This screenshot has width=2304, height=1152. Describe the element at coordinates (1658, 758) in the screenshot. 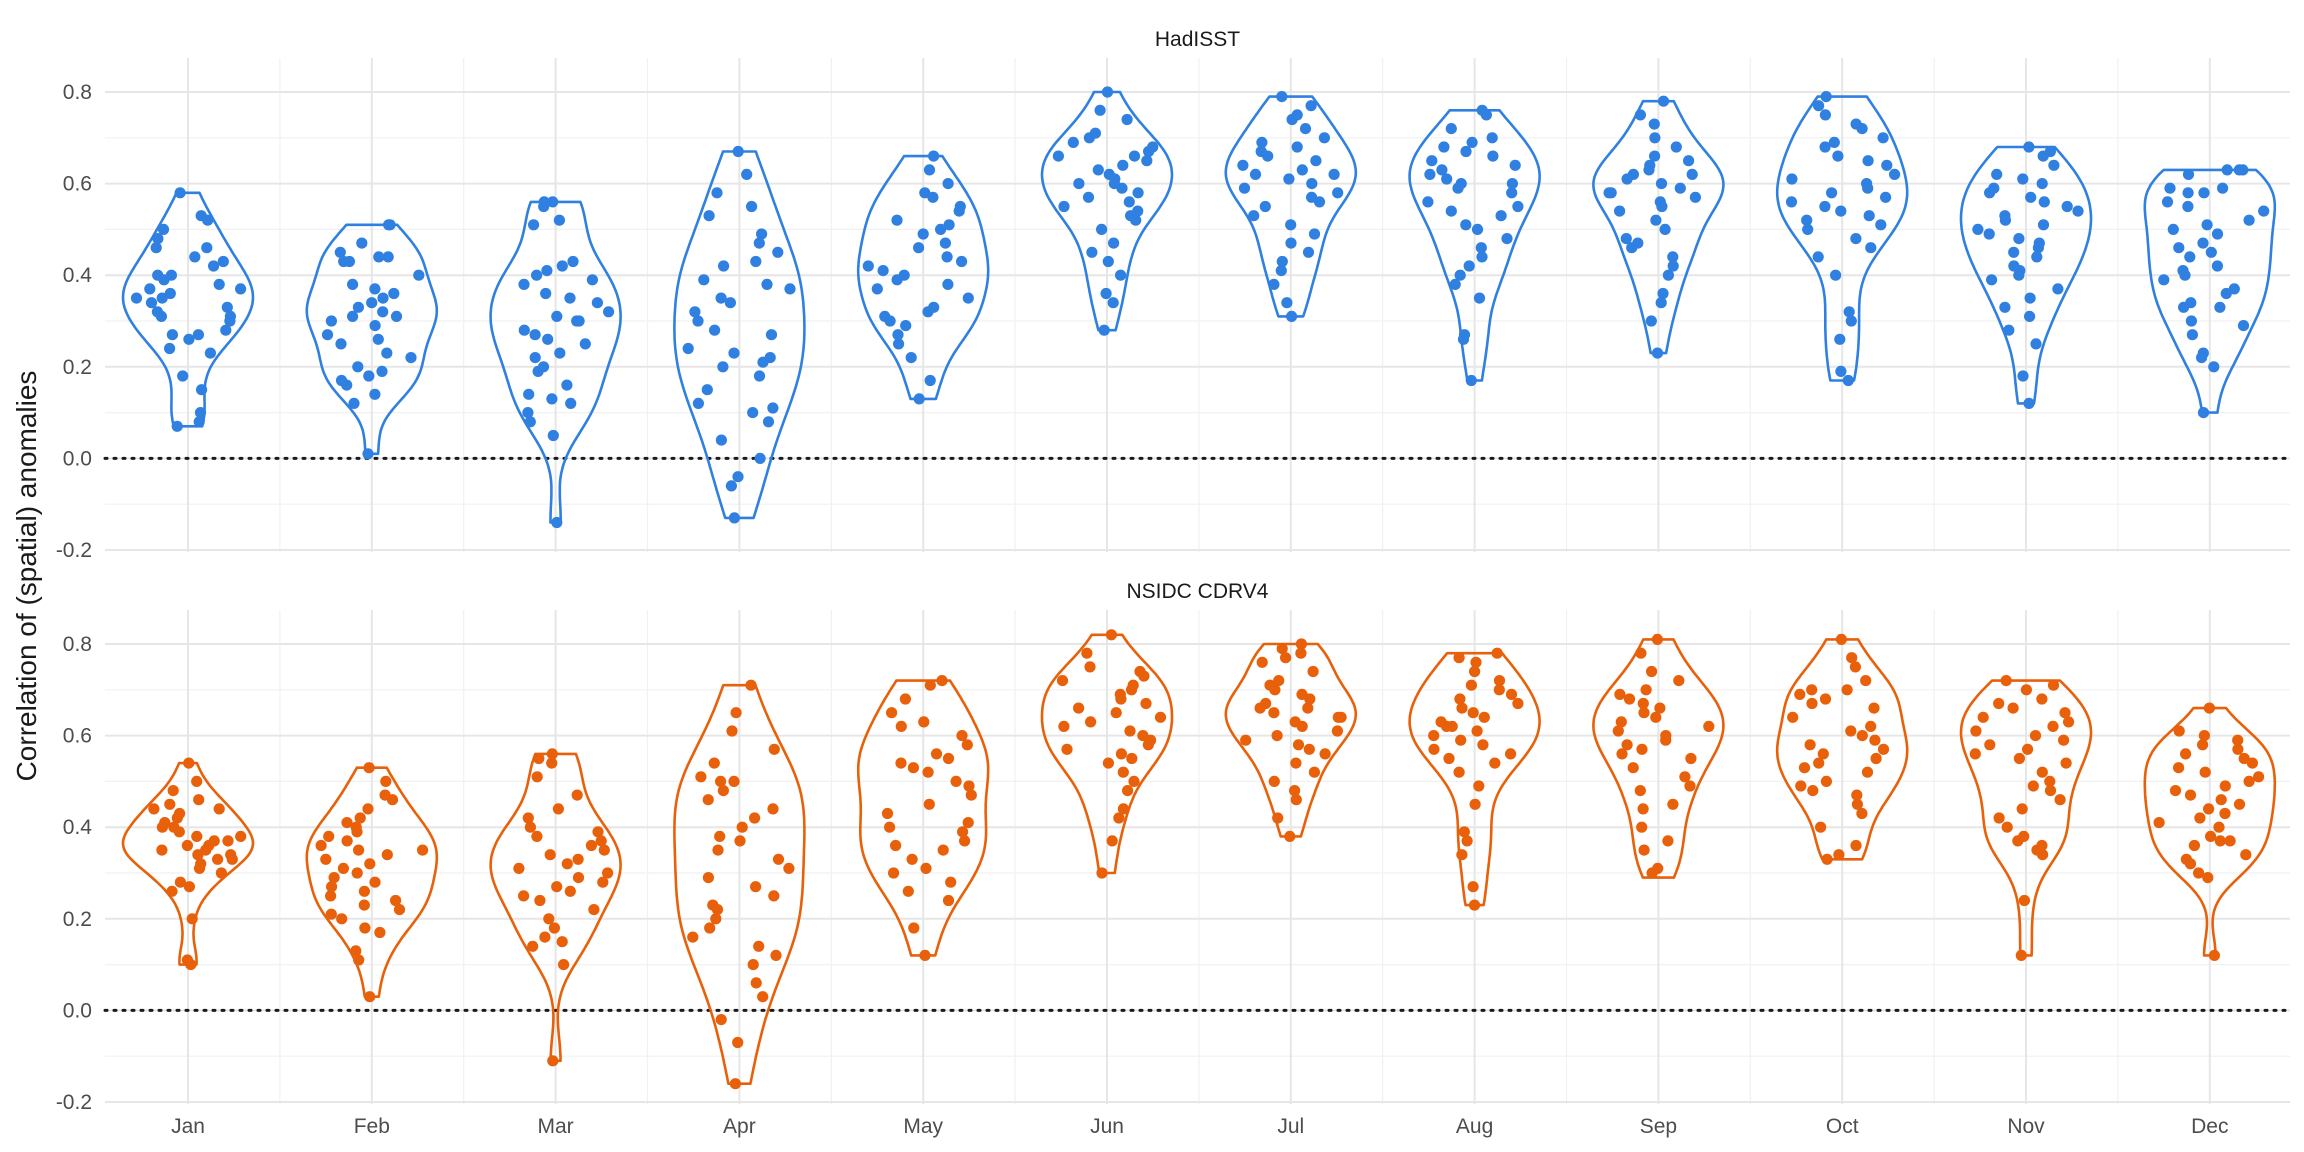

I see `violin-sep` at that location.